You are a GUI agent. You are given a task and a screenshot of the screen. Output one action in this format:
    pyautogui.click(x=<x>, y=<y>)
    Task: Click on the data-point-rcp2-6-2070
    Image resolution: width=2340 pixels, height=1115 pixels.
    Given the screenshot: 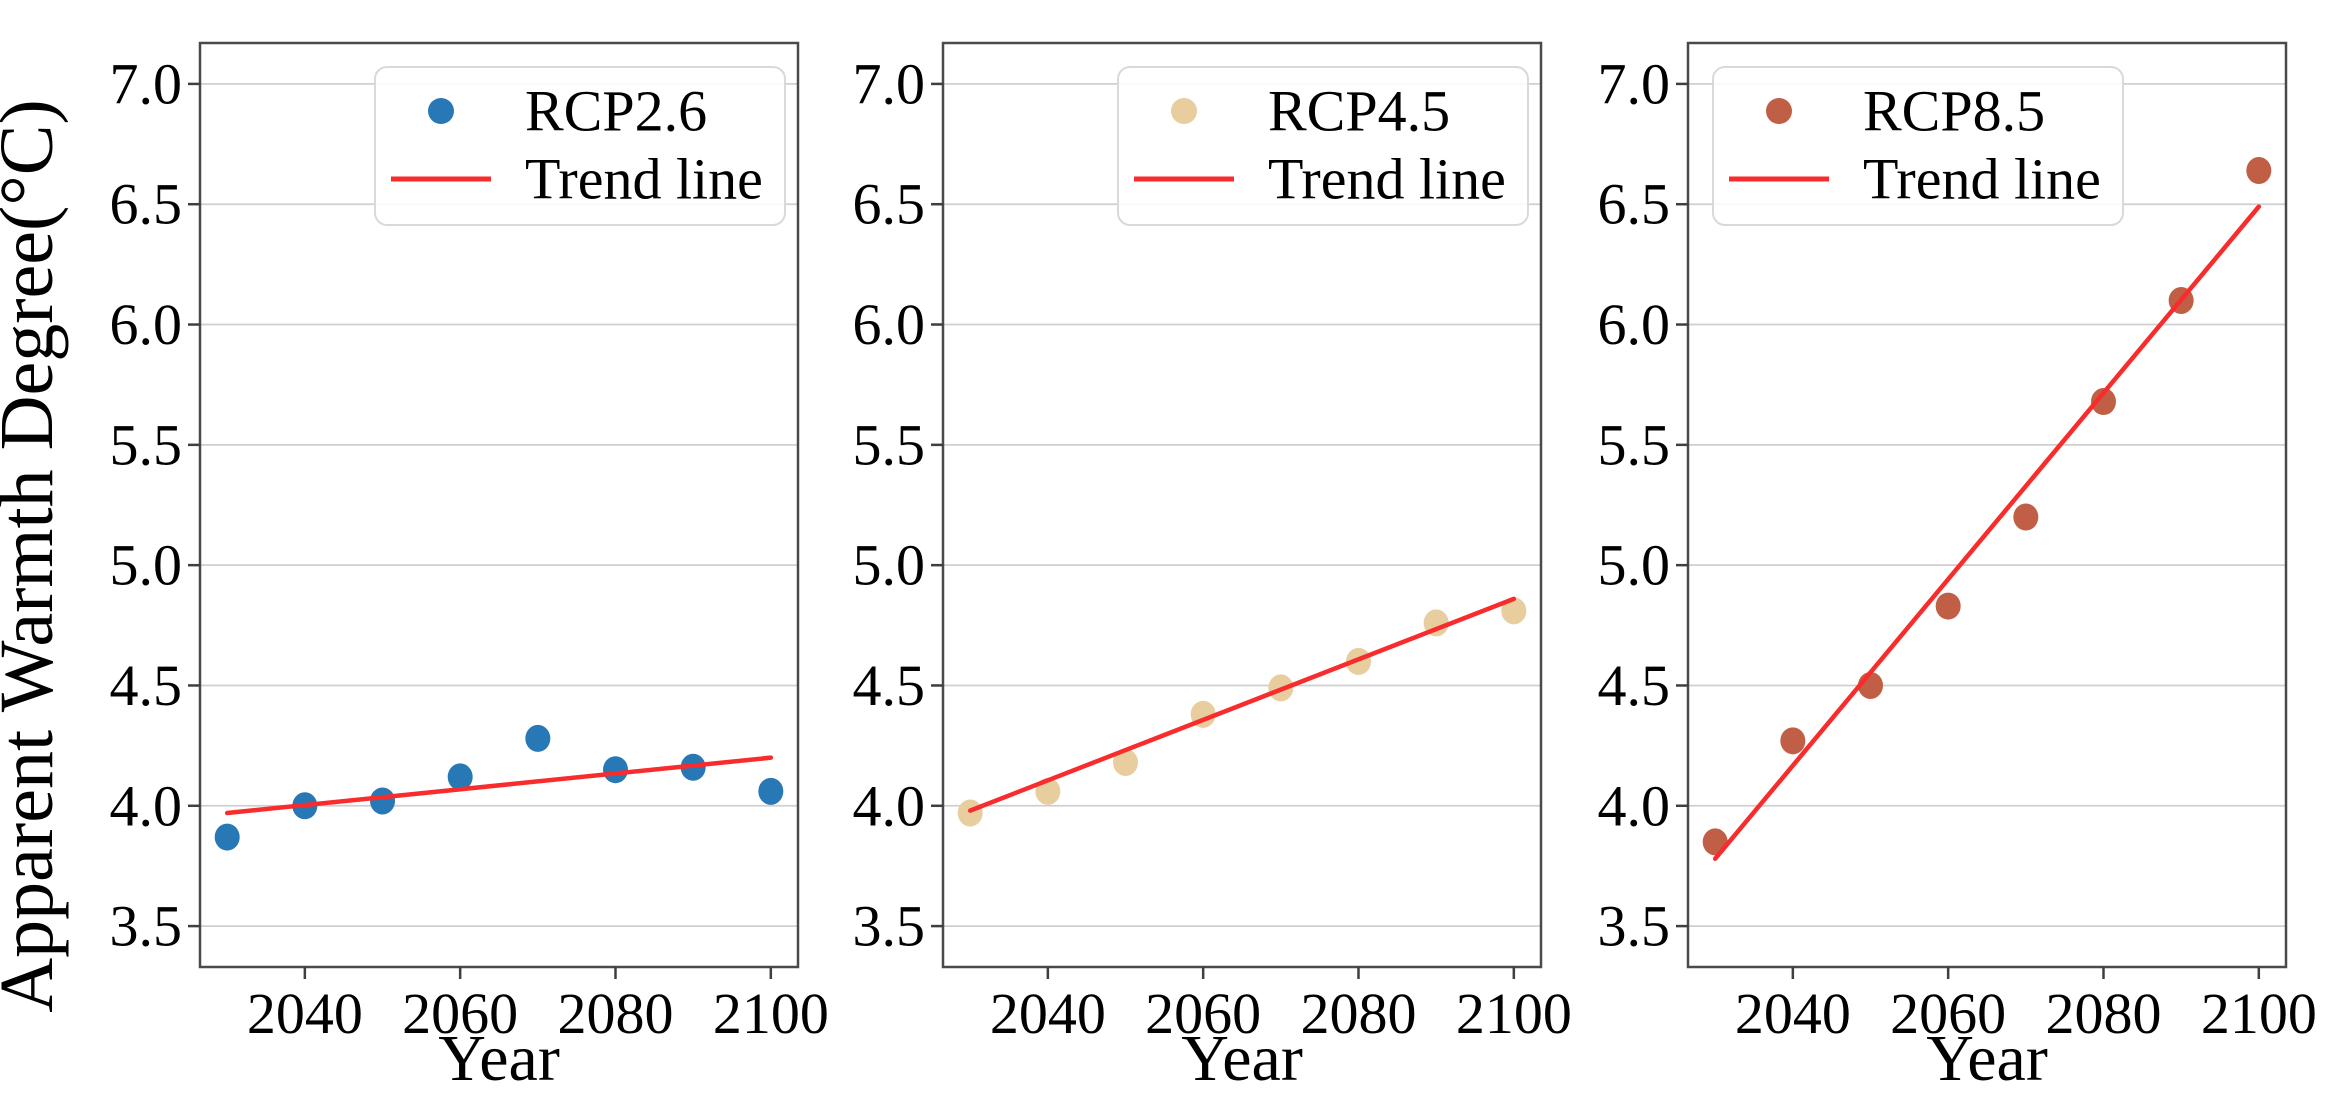 What is the action you would take?
    pyautogui.click(x=538, y=738)
    